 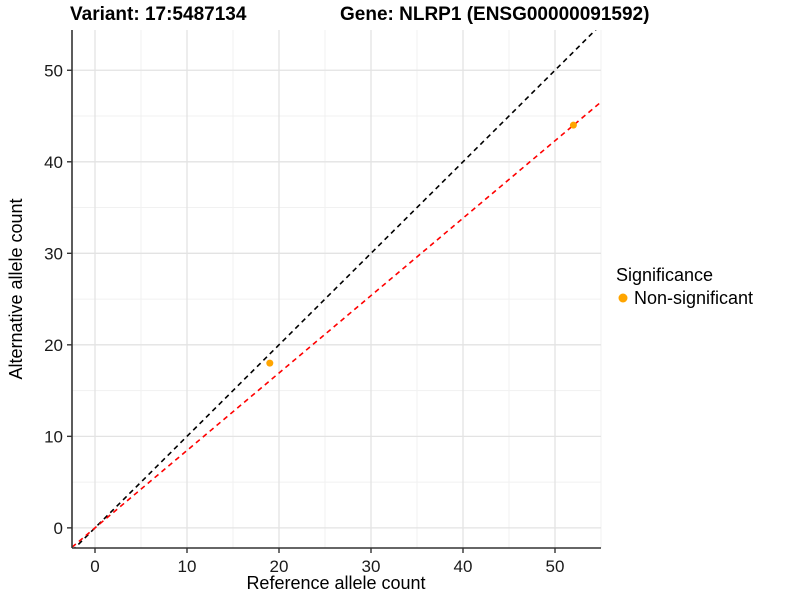 What do you see at coordinates (53, 70) in the screenshot?
I see `y-tick-label: 50` at bounding box center [53, 70].